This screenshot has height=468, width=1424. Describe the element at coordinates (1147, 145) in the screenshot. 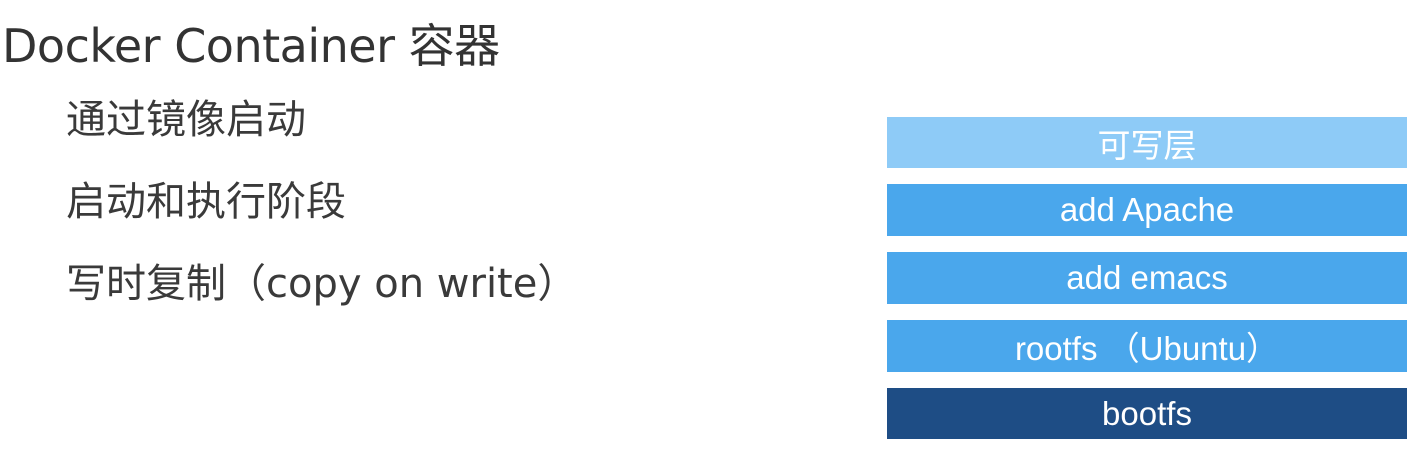

I see `layer-label: 可写层` at that location.